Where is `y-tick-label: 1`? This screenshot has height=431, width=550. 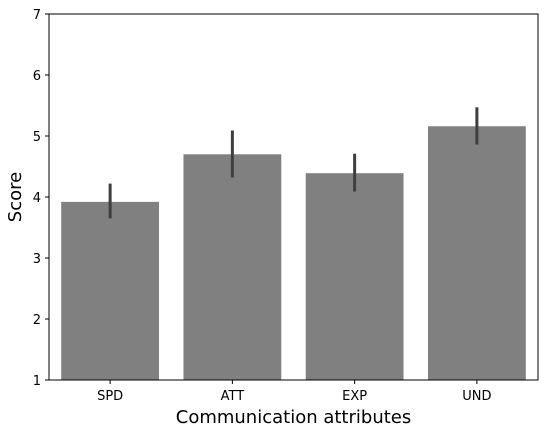 y-tick-label: 1 is located at coordinates (37, 381).